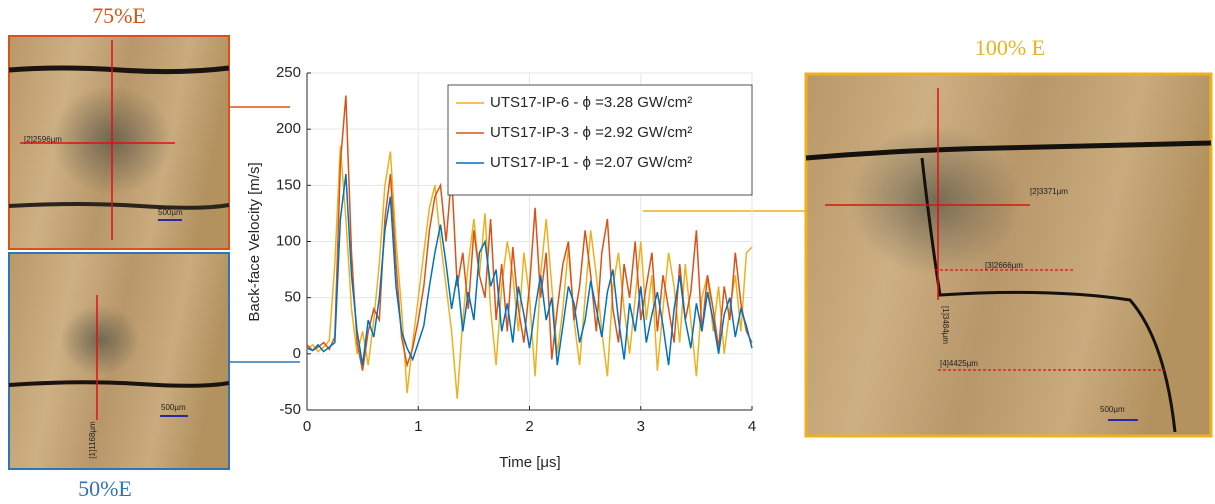 The width and height of the screenshot is (1215, 504). Describe the element at coordinates (254, 241) in the screenshot. I see `y-axis-label: Back-face Velocity [m/s]` at that location.